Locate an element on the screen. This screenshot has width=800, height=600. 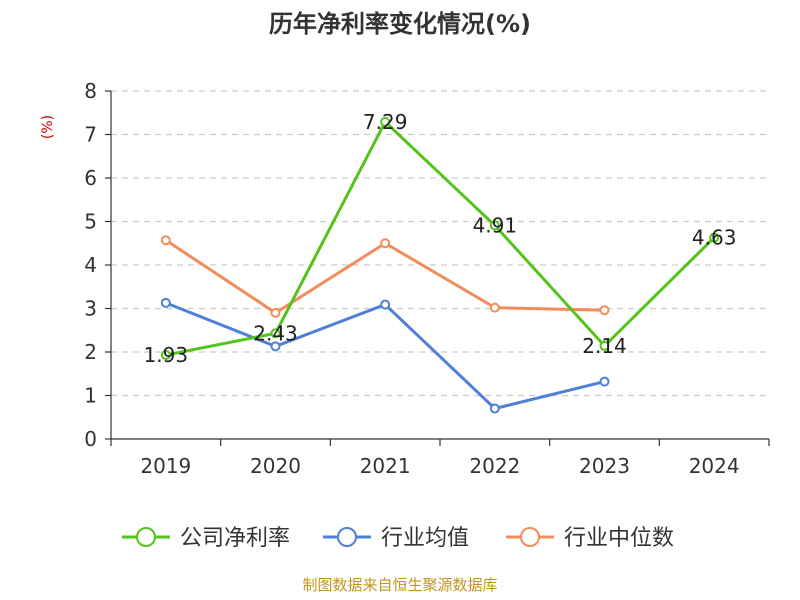
data-label: 7.29 is located at coordinates (385, 122).